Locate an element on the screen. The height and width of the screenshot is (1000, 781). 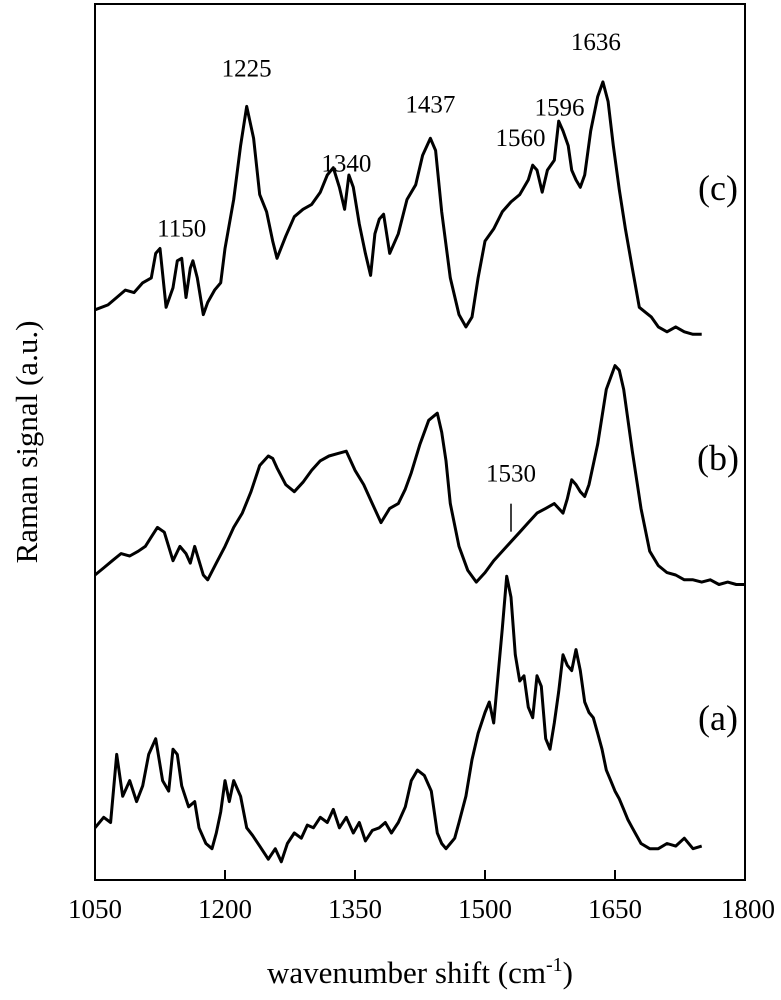
y-axis-title: Raman signal (a.u.) is located at coordinates (26, 442).